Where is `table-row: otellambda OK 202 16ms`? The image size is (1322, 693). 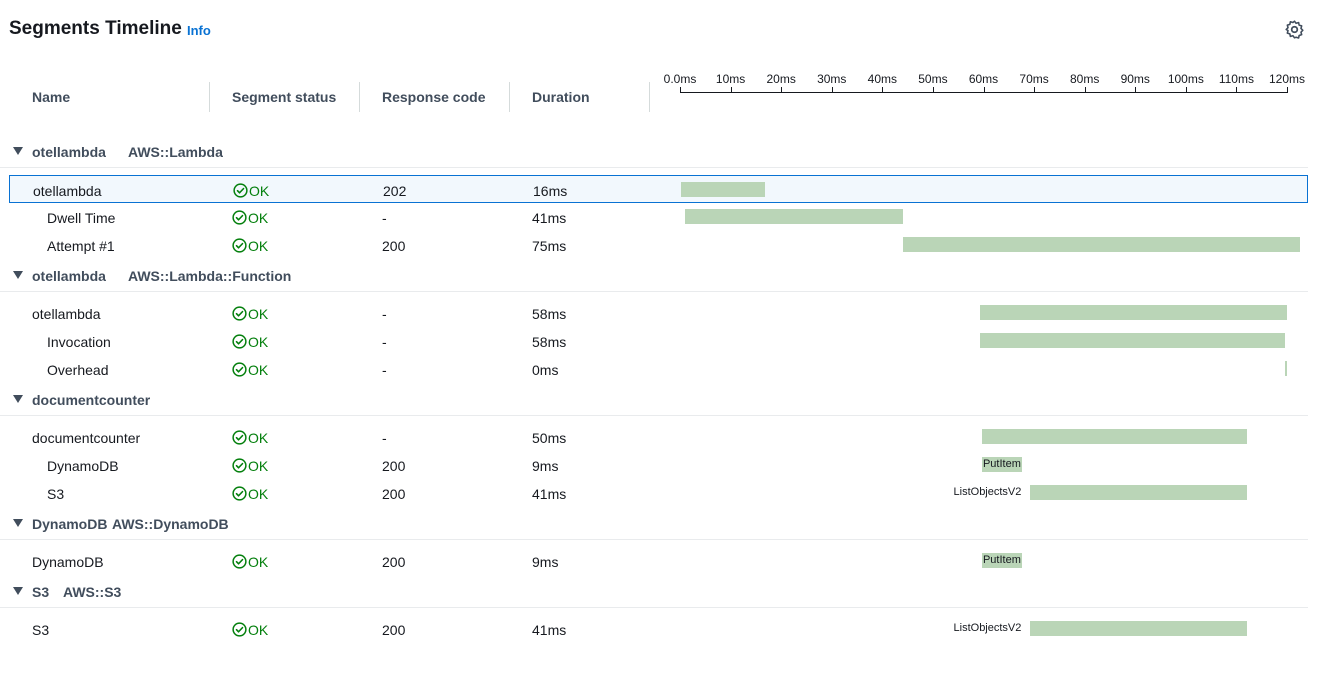
table-row: otellambda OK 202 16ms is located at coordinates (658, 189).